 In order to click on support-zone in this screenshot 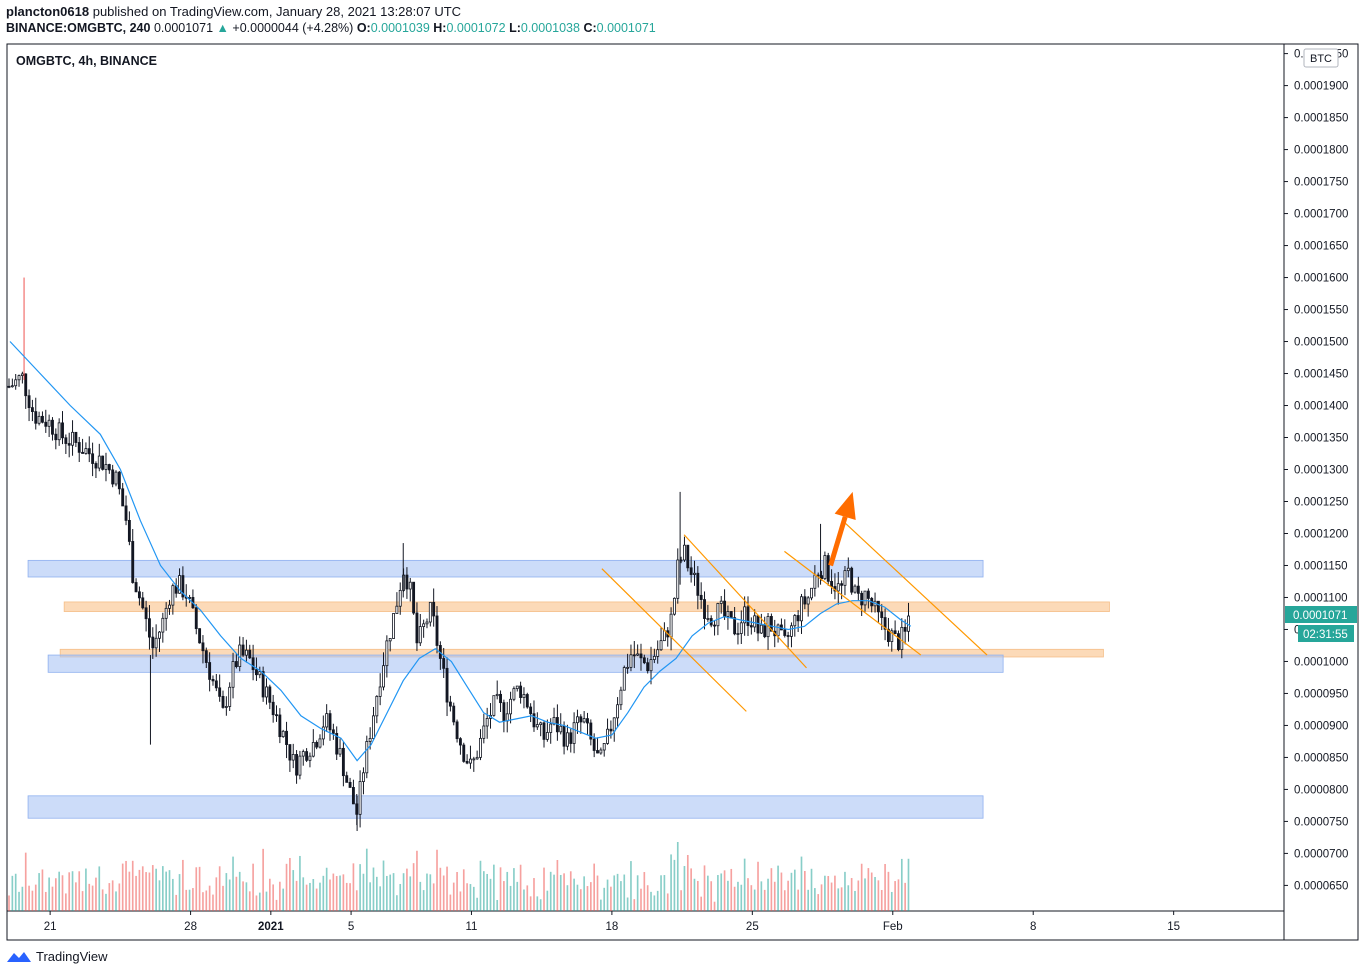, I will do `click(525, 663)`.